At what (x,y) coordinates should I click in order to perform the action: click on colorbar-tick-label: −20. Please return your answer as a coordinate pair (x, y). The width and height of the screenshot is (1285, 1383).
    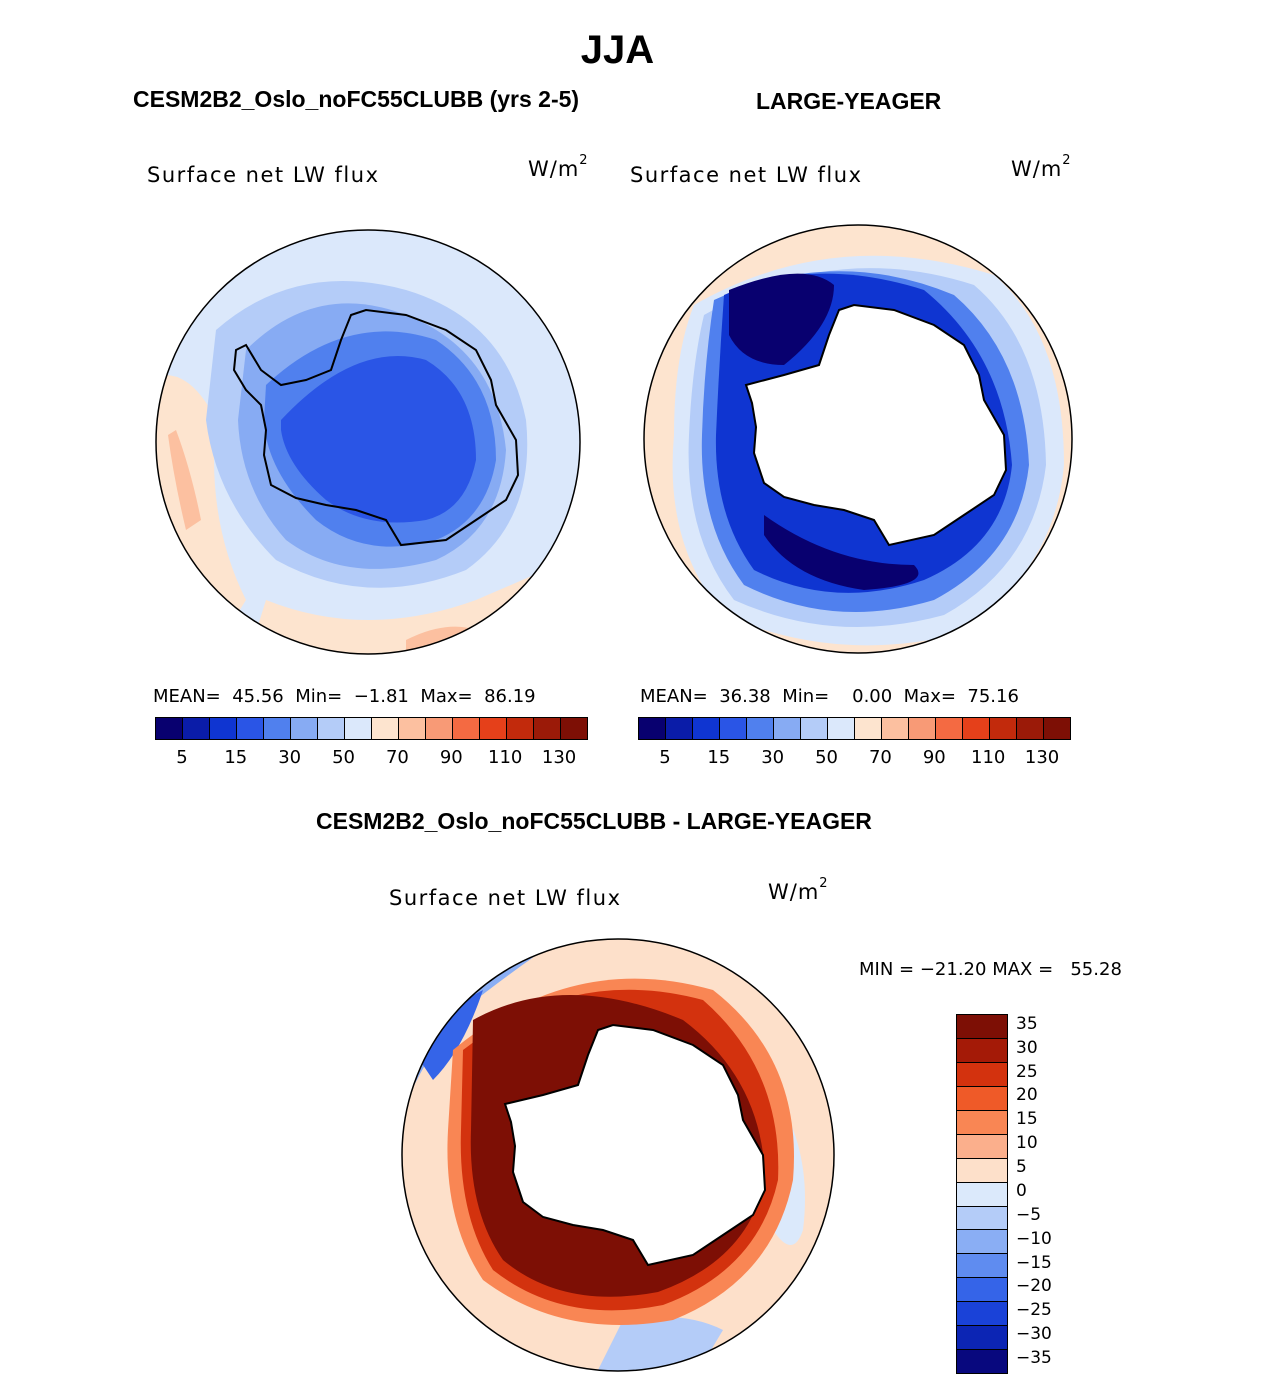
    Looking at the image, I should click on (1034, 1286).